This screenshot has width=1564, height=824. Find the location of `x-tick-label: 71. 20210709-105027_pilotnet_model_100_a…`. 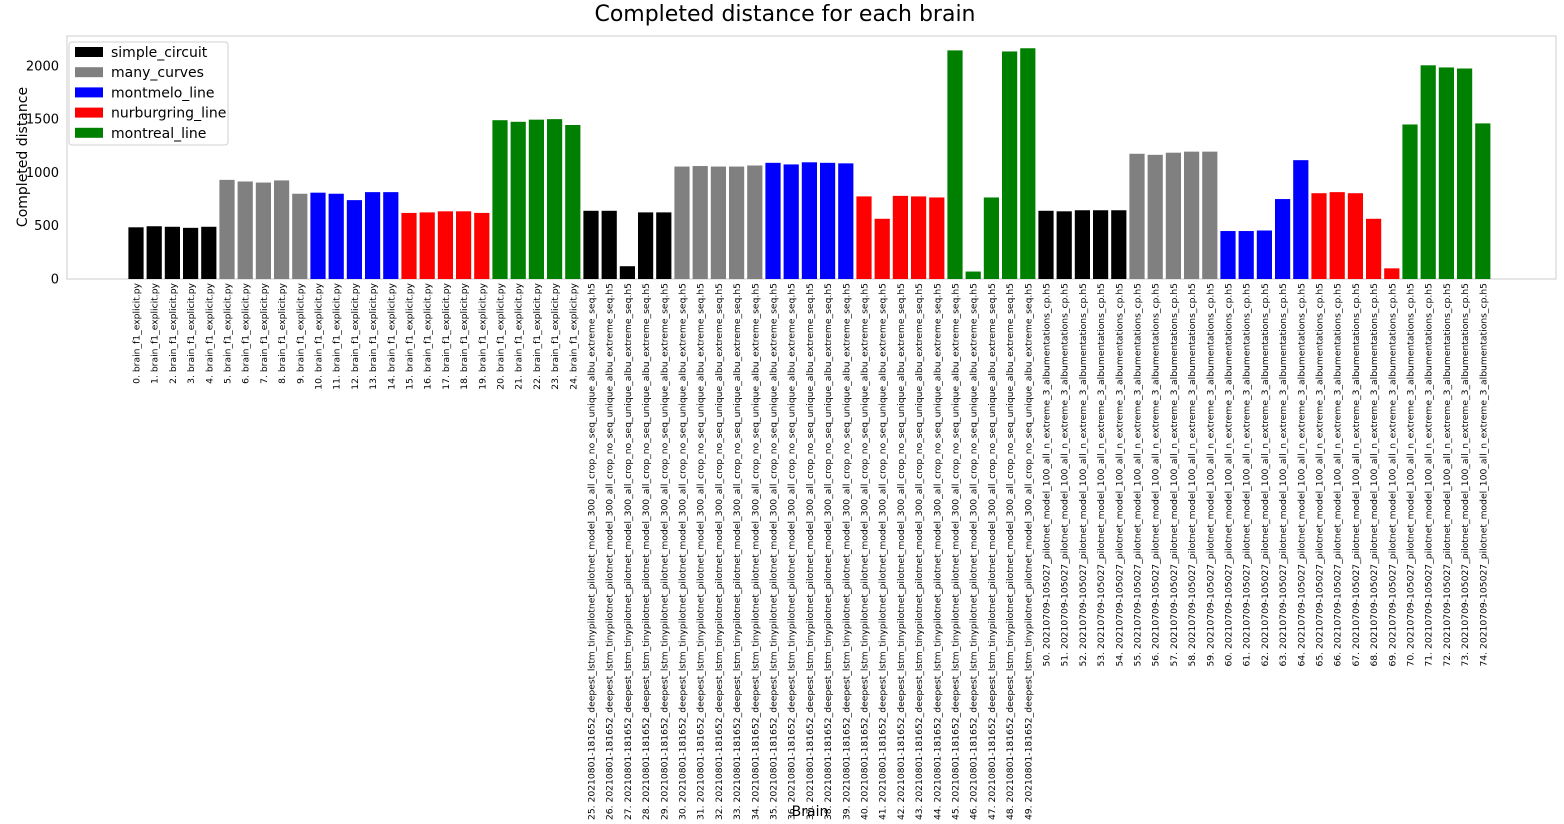

x-tick-label: 71. 20210709-105027_pilotnet_model_100_a… is located at coordinates (1429, 475).